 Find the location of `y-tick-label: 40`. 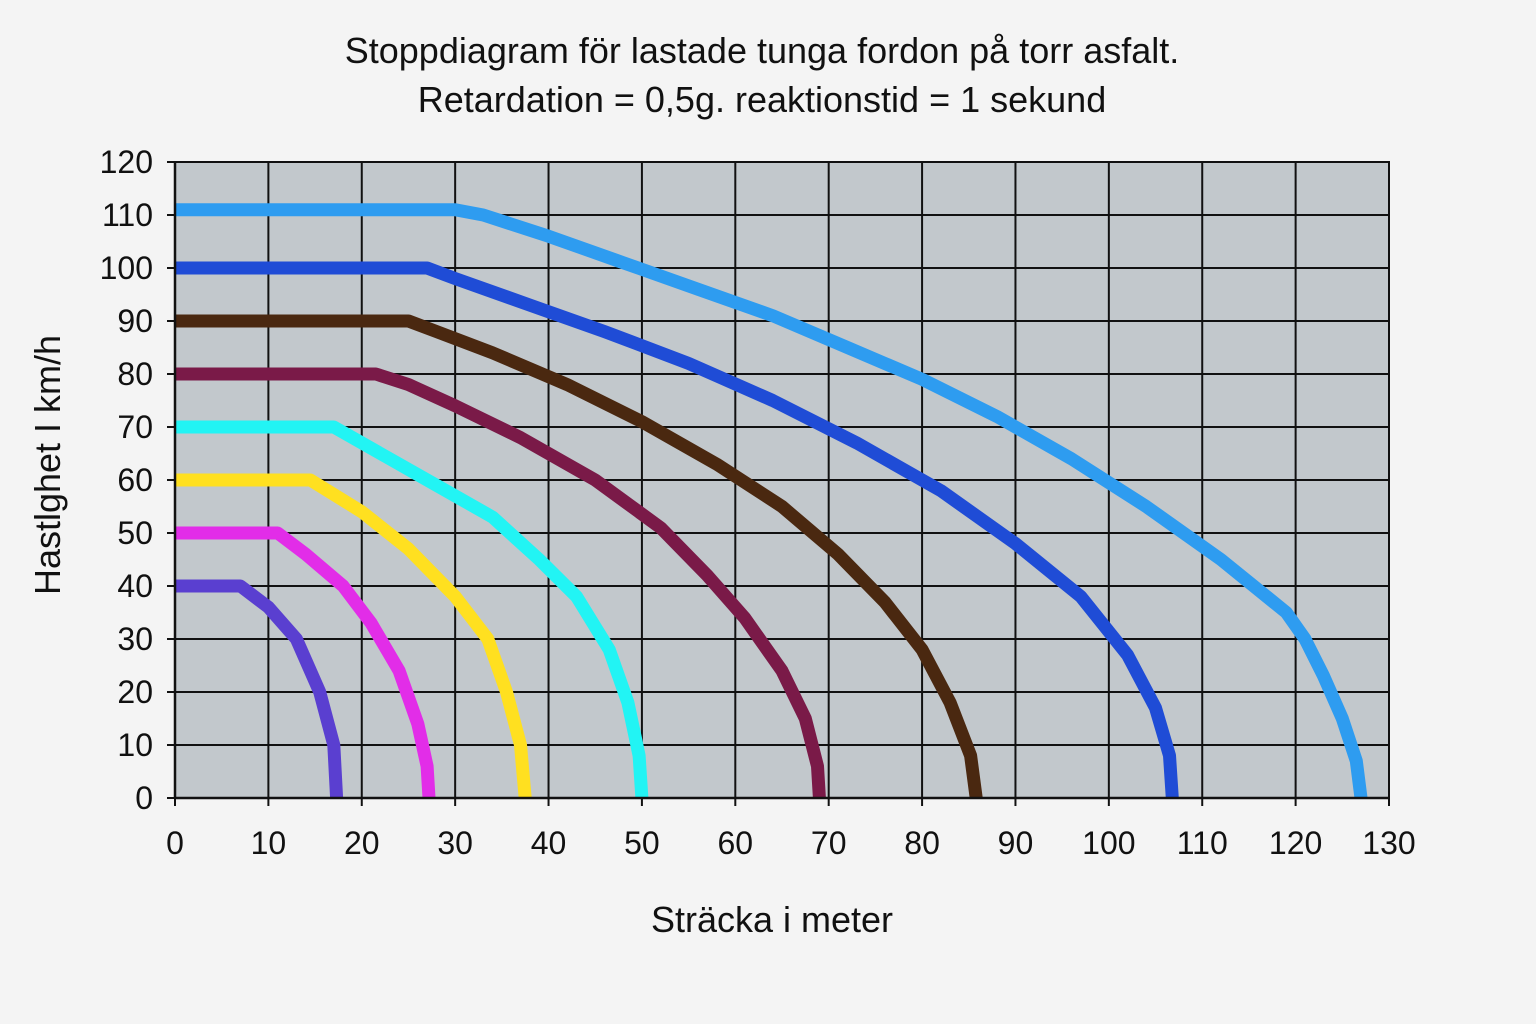

y-tick-label: 40 is located at coordinates (135, 586).